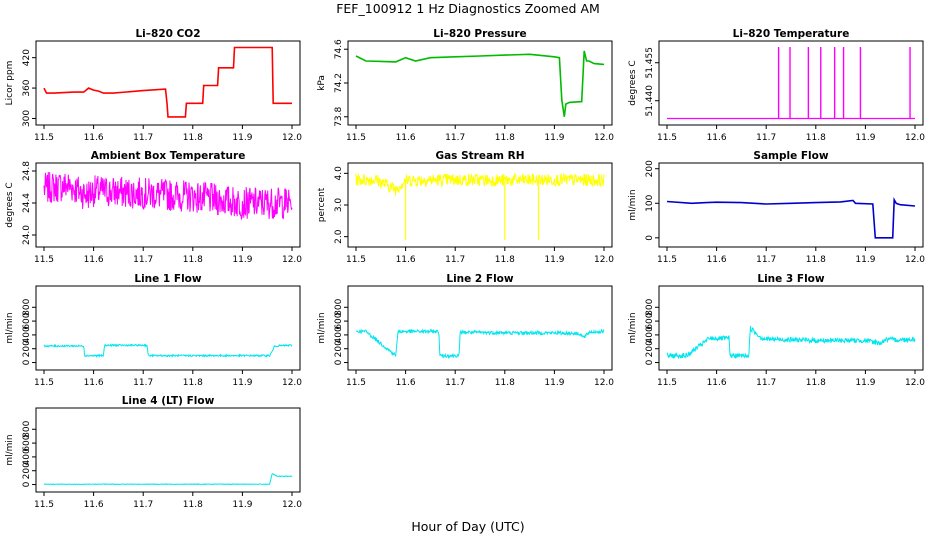 The width and height of the screenshot is (936, 540). Describe the element at coordinates (650, 101) in the screenshot. I see `y-tick-label: 51.440` at that location.